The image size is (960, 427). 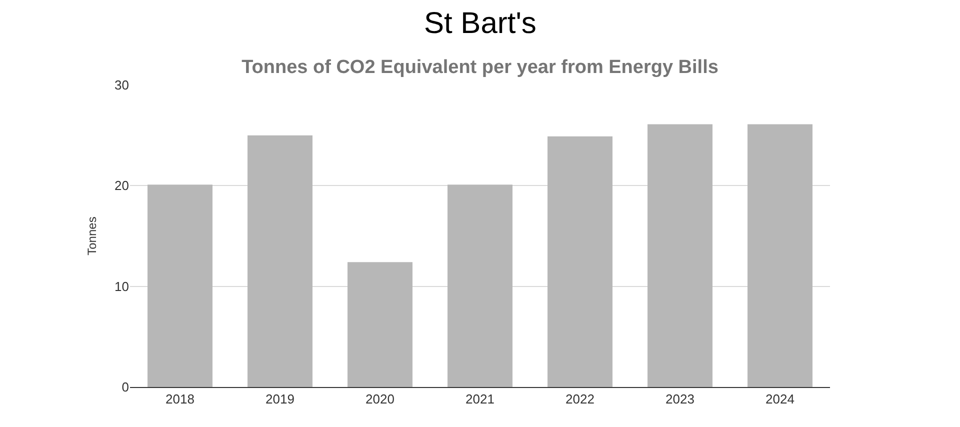 What do you see at coordinates (180, 399) in the screenshot?
I see `x-tick-label: 2018` at bounding box center [180, 399].